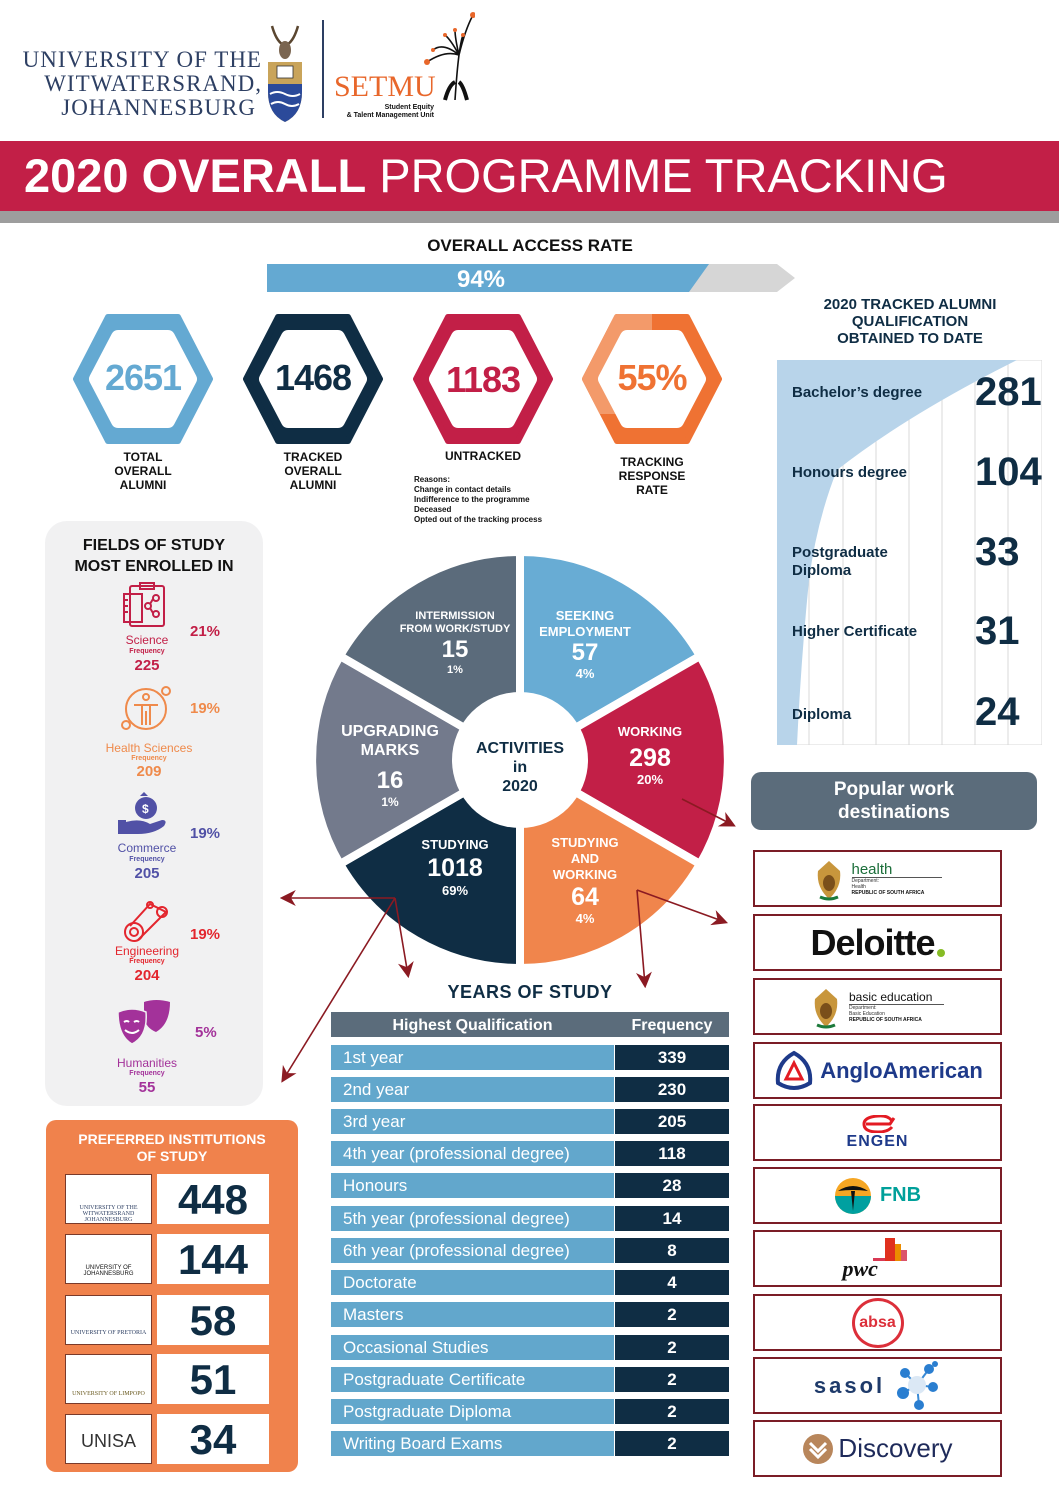 Image resolution: width=1059 pixels, height=1497 pixels. What do you see at coordinates (530, 1121) in the screenshot?
I see `table-row: 3rd year 205` at bounding box center [530, 1121].